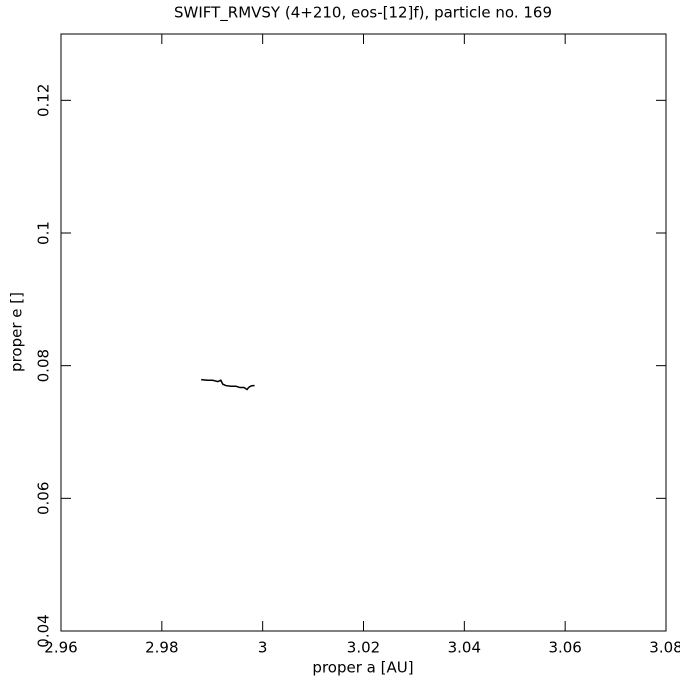 The width and height of the screenshot is (680, 680). Describe the element at coordinates (664, 648) in the screenshot. I see `x-tick-label: 3.08` at that location.